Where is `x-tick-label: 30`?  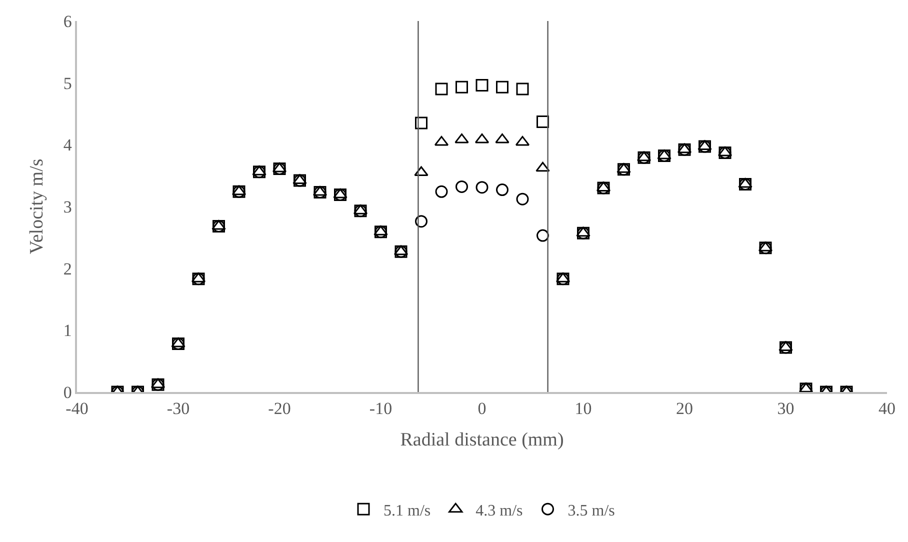
x-tick-label: 30 is located at coordinates (785, 408).